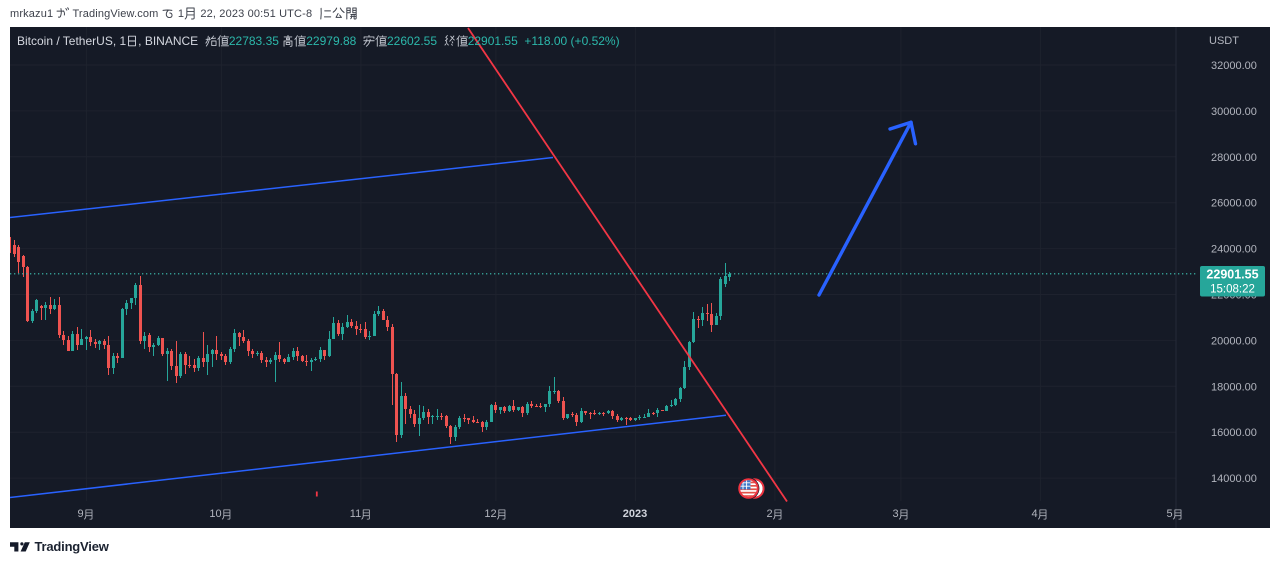 The width and height of the screenshot is (1280, 565). Describe the element at coordinates (1234, 158) in the screenshot. I see `svg-text: 28000.00` at that location.